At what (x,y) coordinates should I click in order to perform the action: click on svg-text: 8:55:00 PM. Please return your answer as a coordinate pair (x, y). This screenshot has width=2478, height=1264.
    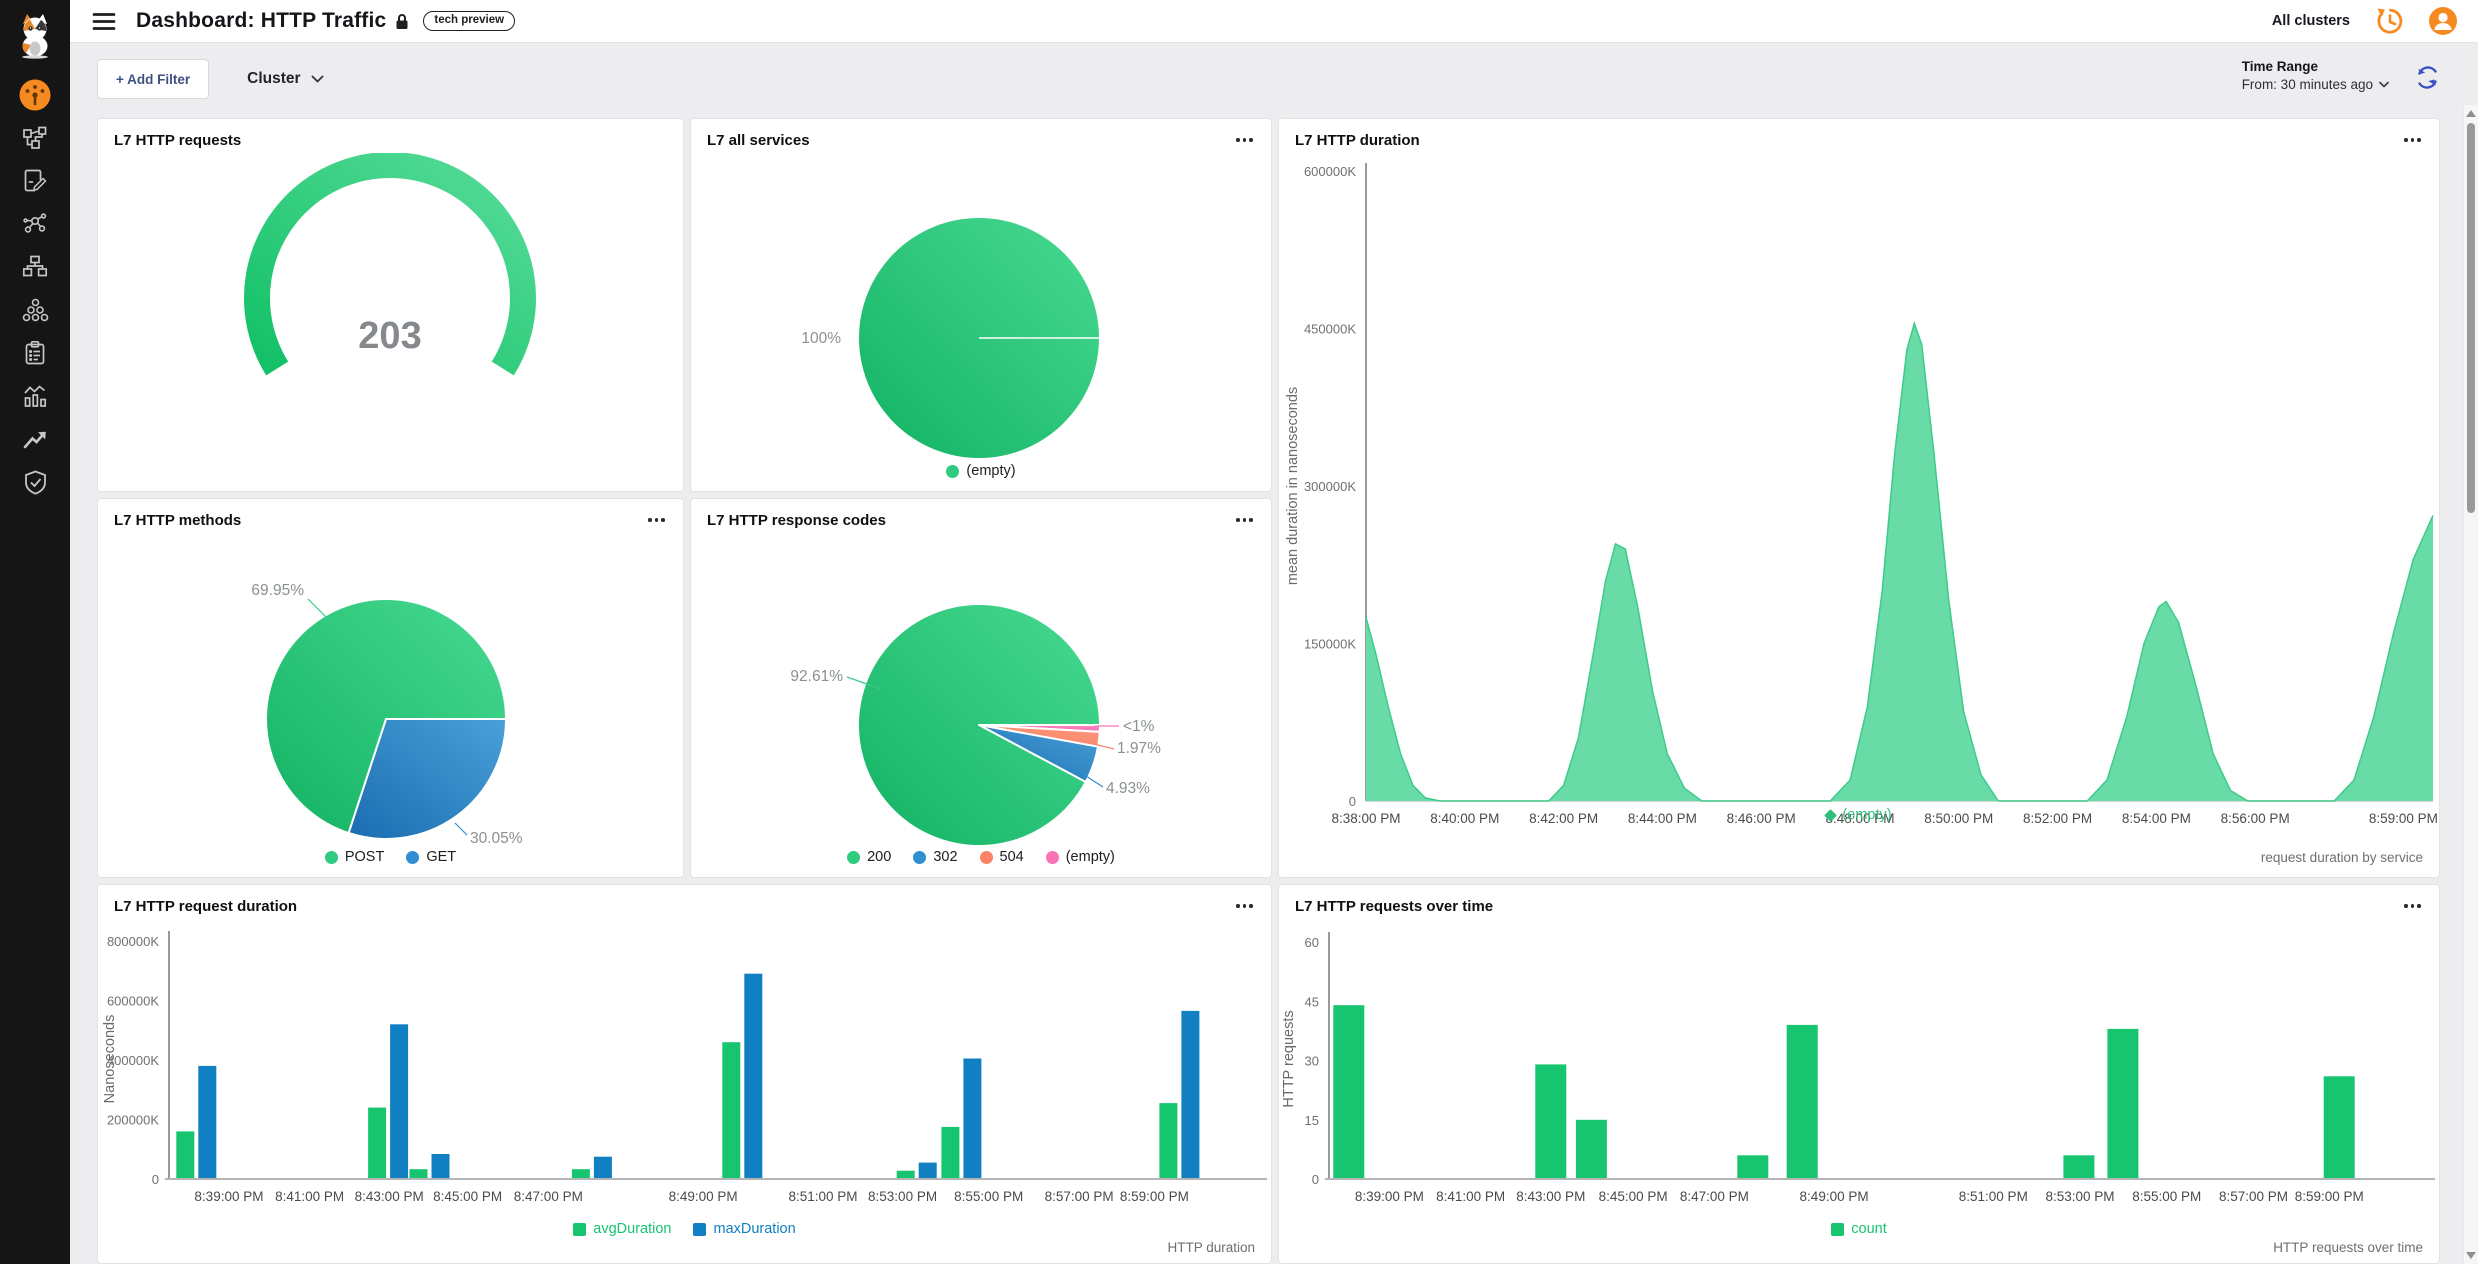
    Looking at the image, I should click on (988, 1196).